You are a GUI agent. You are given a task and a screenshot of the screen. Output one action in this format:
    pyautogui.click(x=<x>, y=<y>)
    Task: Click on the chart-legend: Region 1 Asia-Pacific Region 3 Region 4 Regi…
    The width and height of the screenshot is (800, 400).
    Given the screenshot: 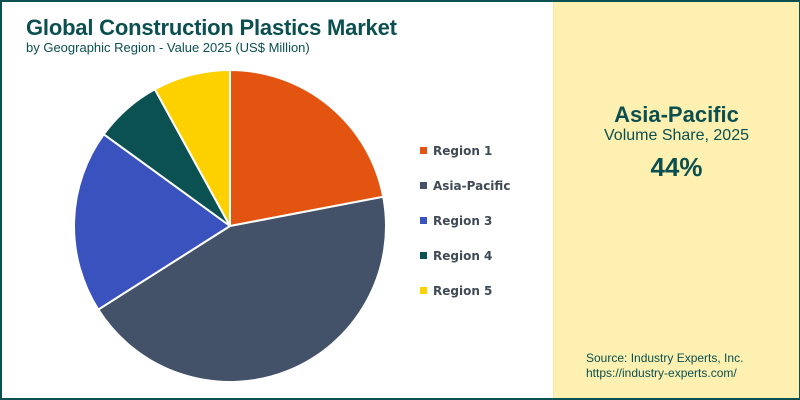 What is the action you would take?
    pyautogui.click(x=465, y=220)
    